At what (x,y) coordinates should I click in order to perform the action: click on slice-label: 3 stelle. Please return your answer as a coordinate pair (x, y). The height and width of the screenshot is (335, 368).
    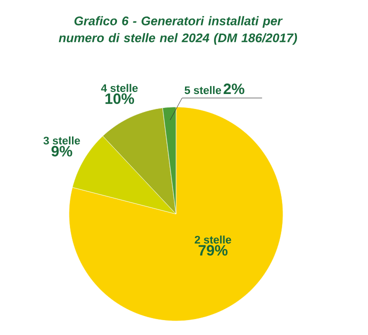
    Looking at the image, I should click on (61, 140).